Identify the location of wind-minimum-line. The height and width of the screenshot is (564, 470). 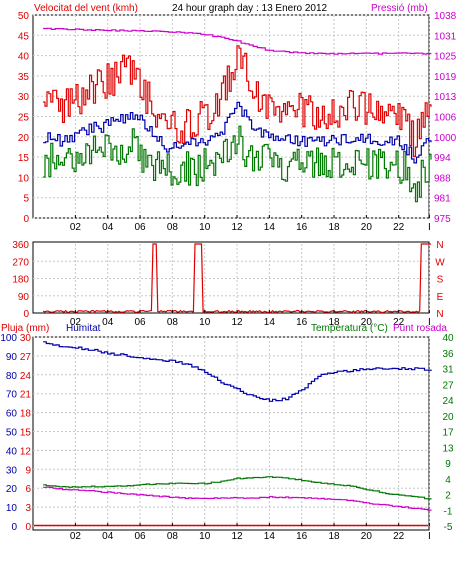
(237, 164).